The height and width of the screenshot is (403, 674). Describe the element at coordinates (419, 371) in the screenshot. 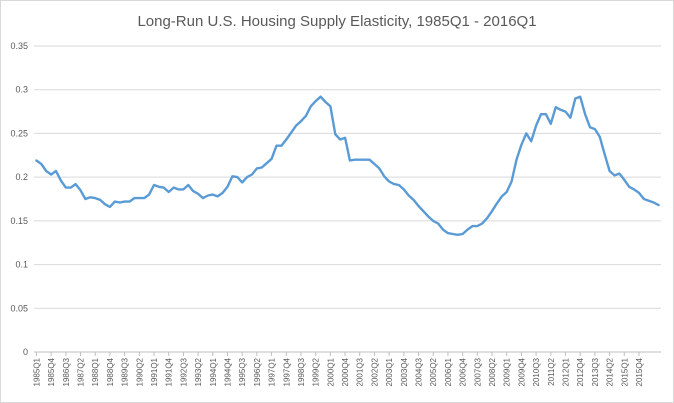

I see `x-tick-label: 2004Q3` at that location.